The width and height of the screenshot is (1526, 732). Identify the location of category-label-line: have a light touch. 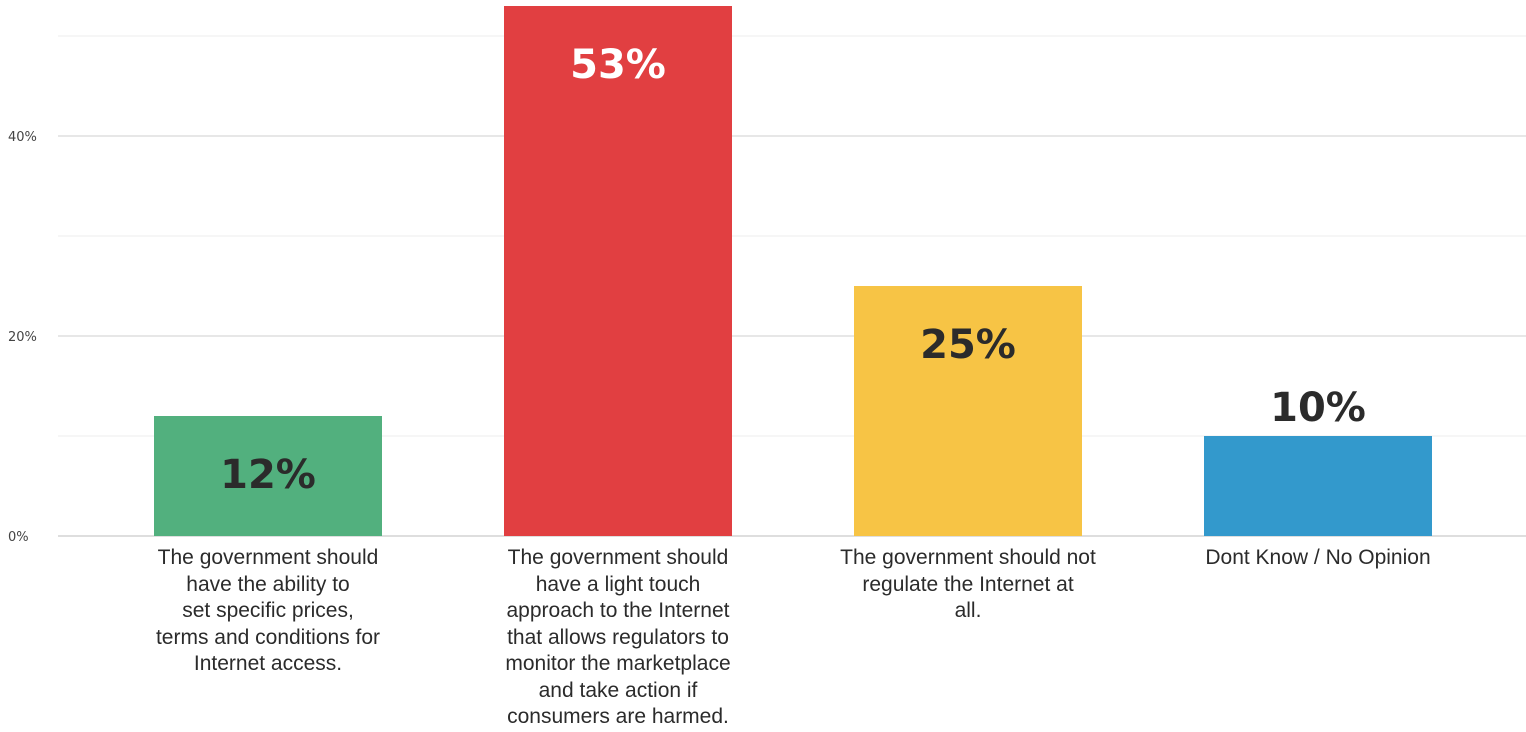
(618, 584).